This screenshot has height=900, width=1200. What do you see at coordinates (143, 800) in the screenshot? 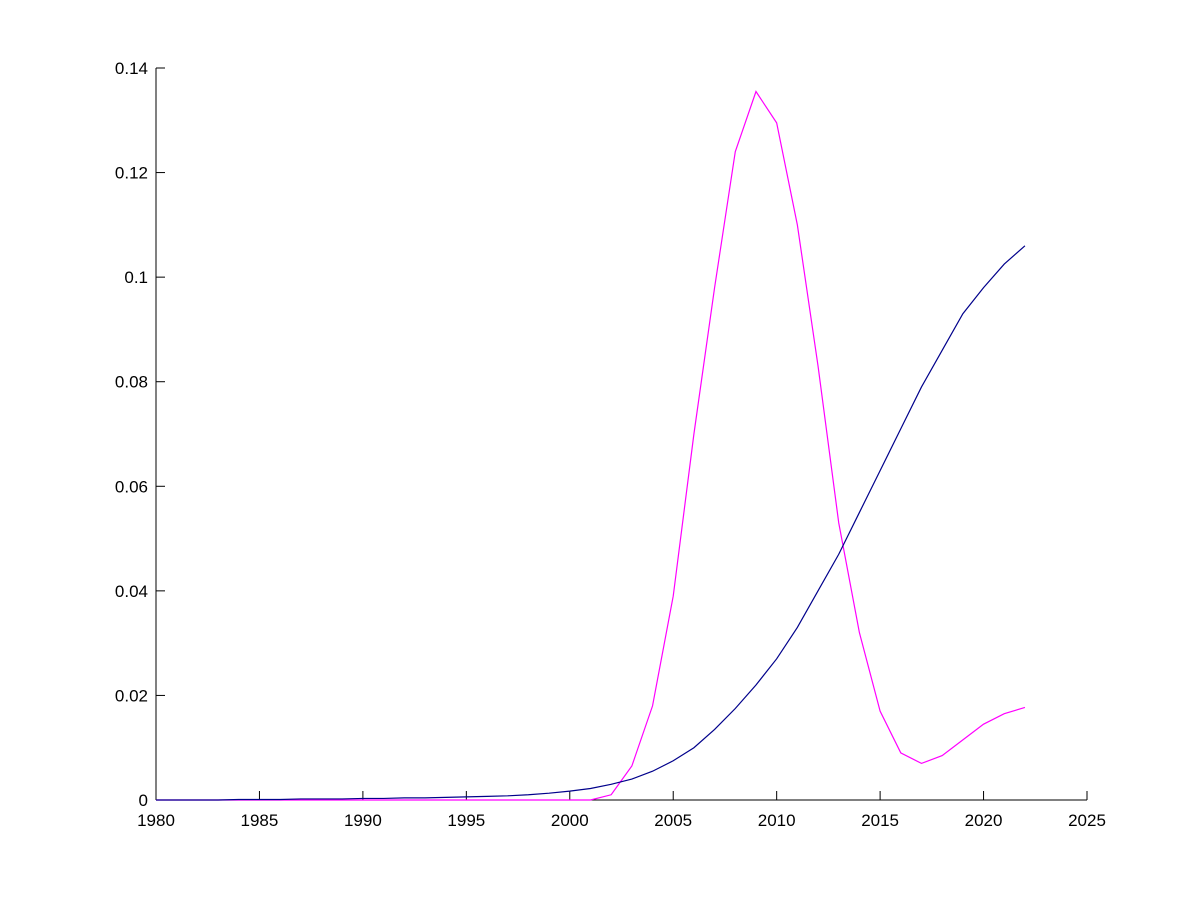
I see `y-tick-label: 0` at bounding box center [143, 800].